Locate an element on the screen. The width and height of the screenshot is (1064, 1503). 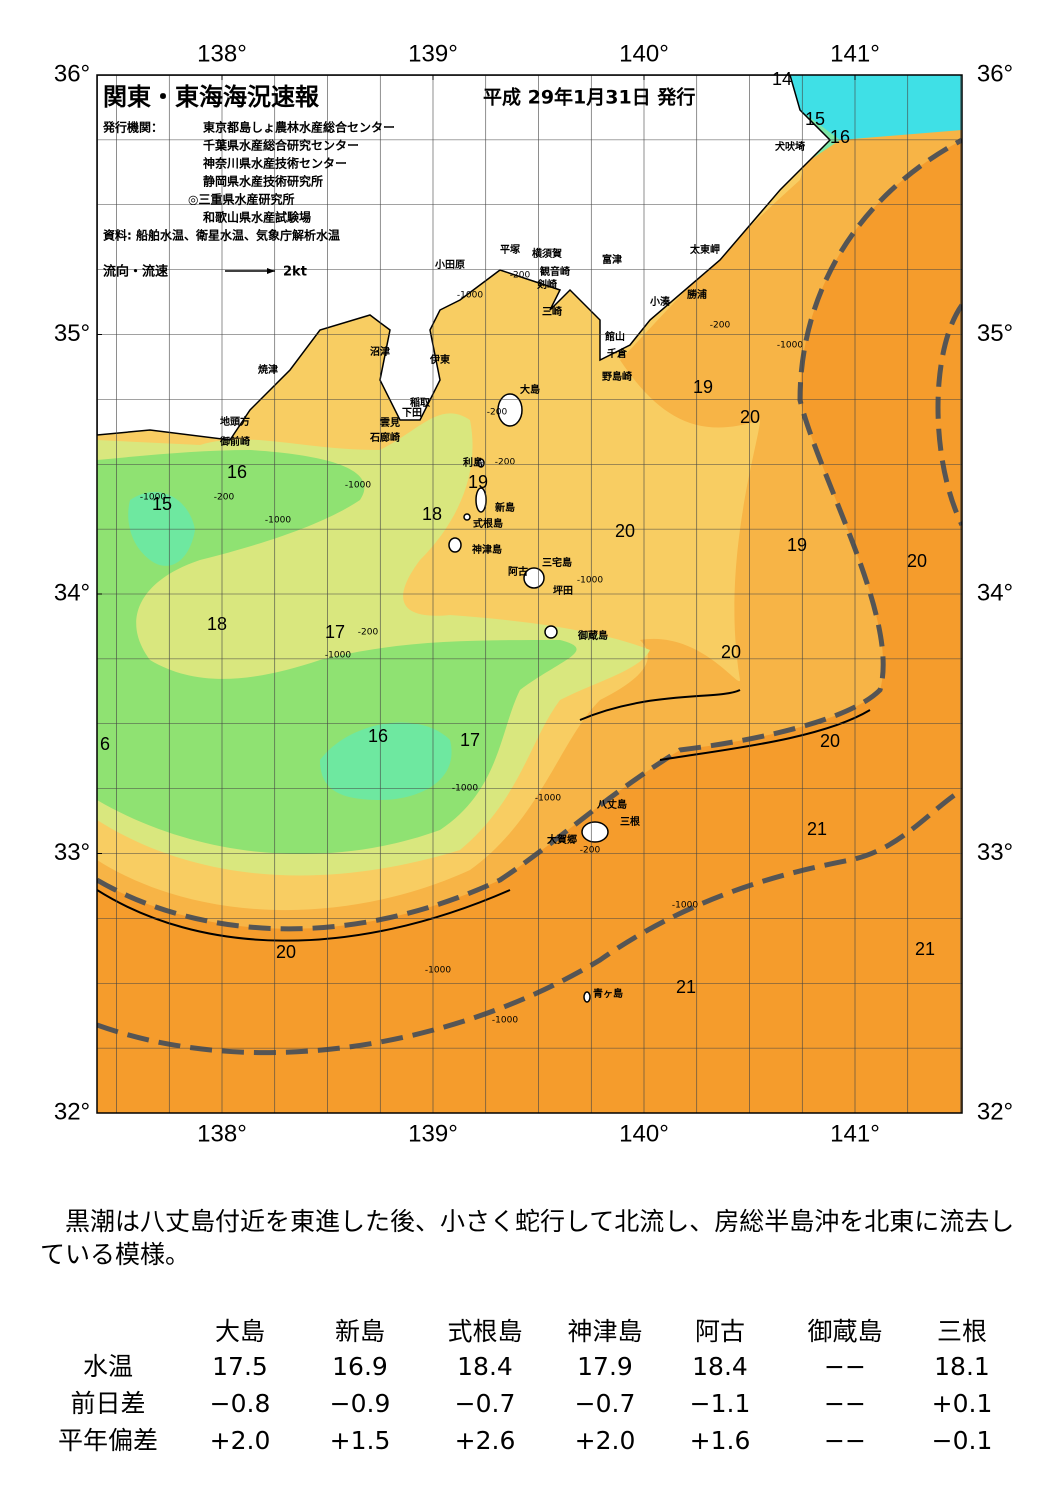
place-name: 地頭方 is located at coordinates (235, 421).